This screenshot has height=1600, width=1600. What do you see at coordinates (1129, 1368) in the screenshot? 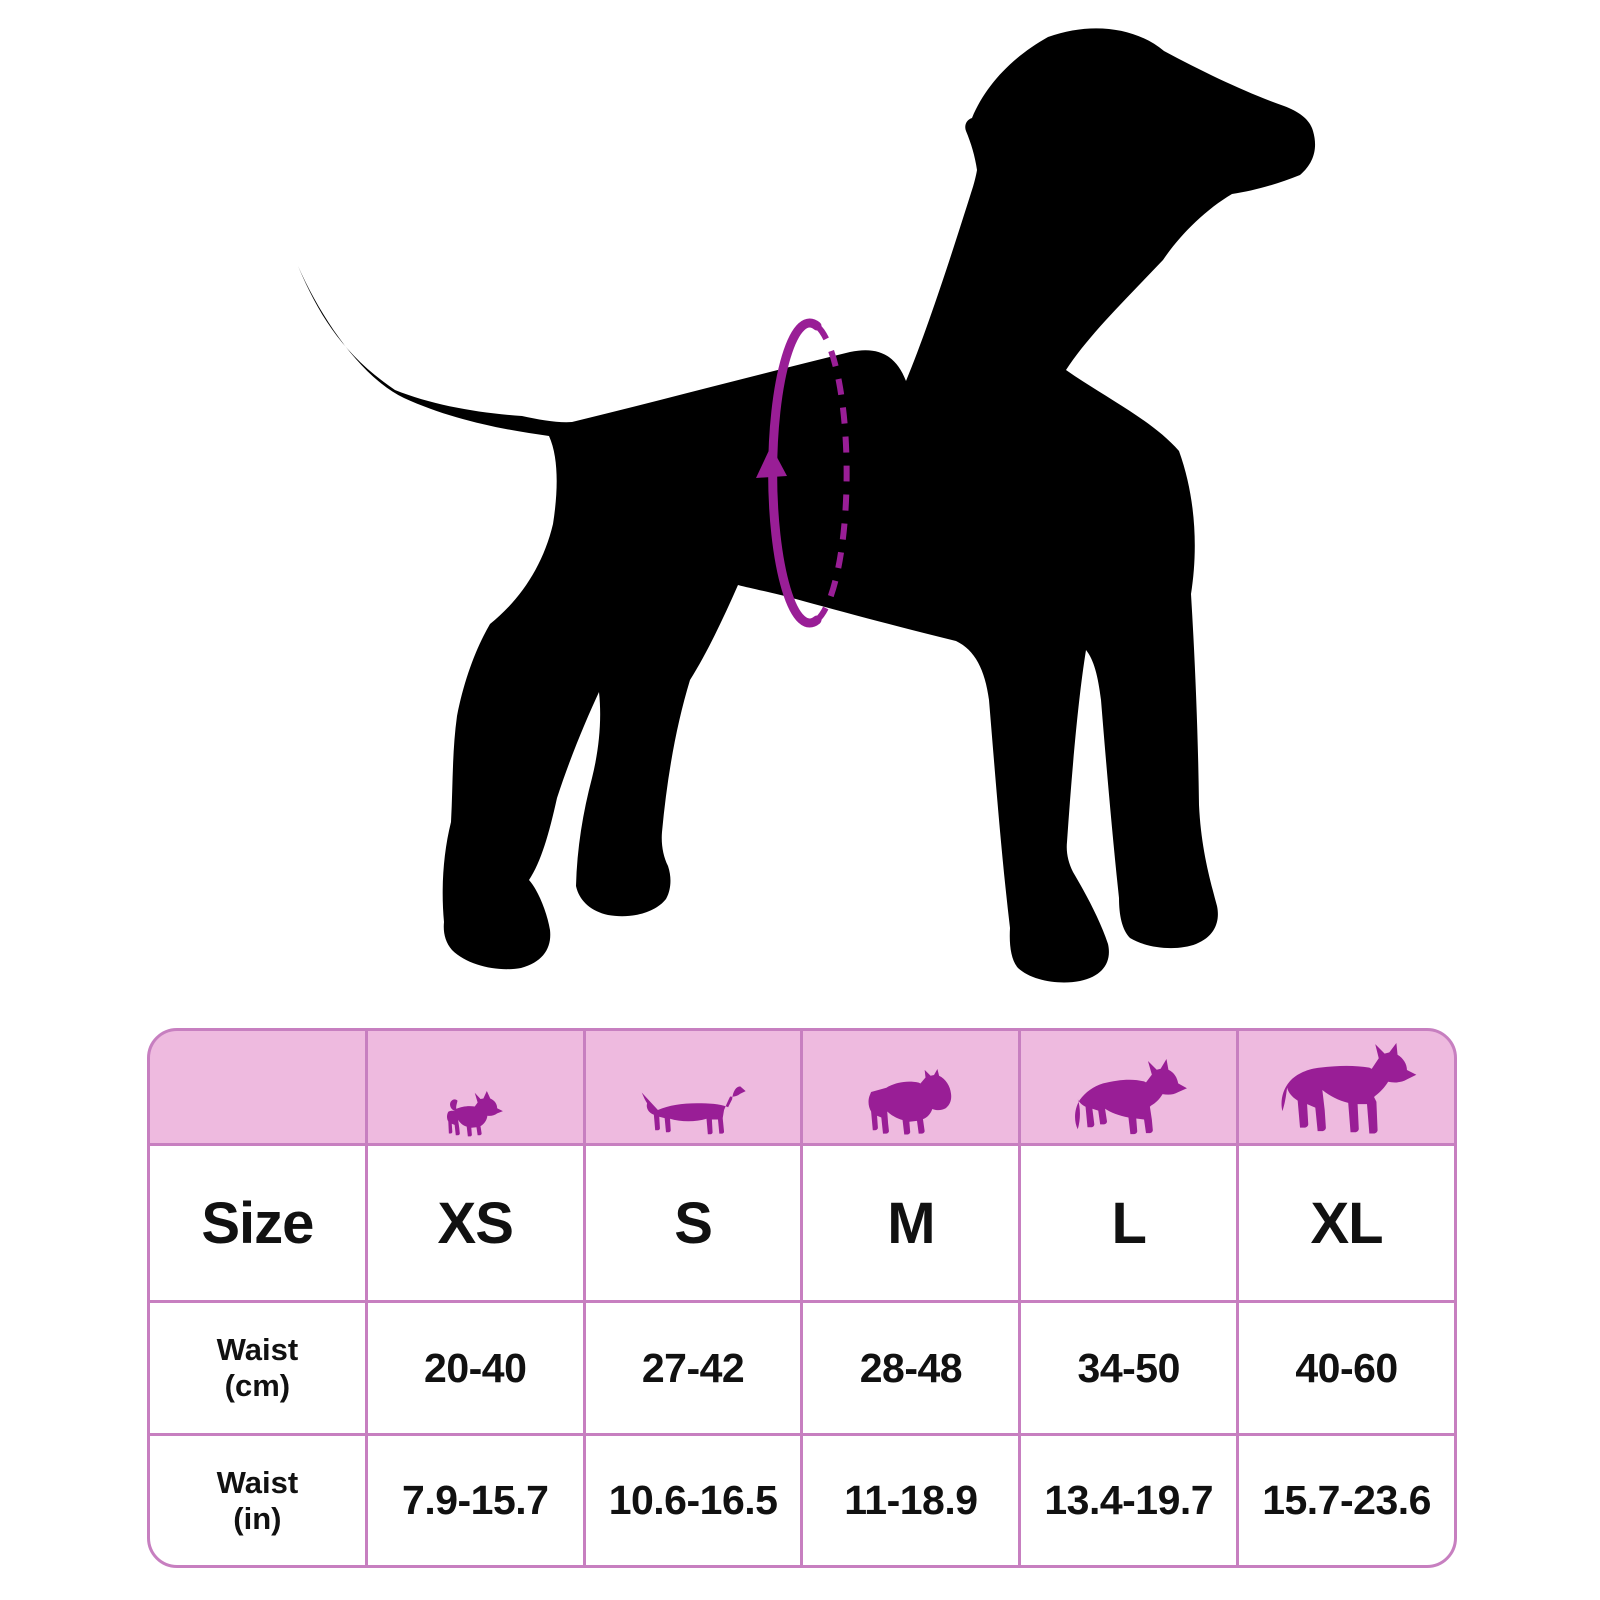
I see `waist-cm-l: 34-50` at bounding box center [1129, 1368].